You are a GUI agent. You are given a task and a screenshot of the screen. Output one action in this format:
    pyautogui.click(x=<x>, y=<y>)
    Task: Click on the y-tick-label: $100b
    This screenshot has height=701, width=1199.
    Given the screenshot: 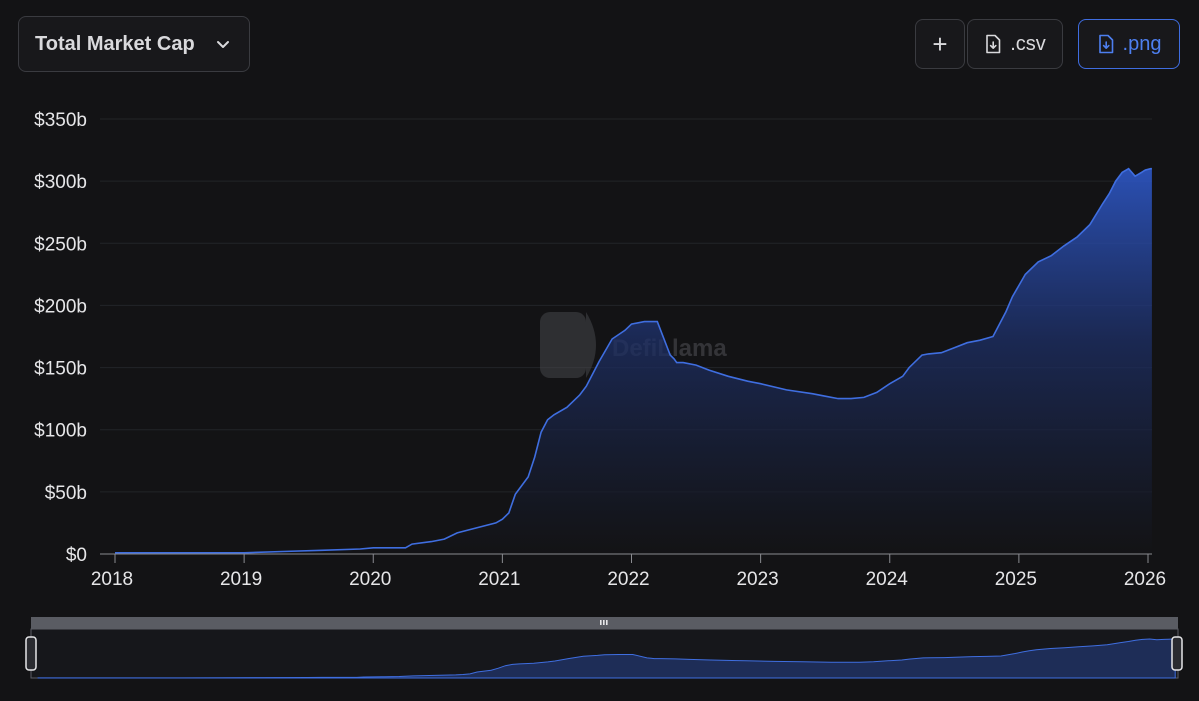 What is the action you would take?
    pyautogui.click(x=60, y=431)
    